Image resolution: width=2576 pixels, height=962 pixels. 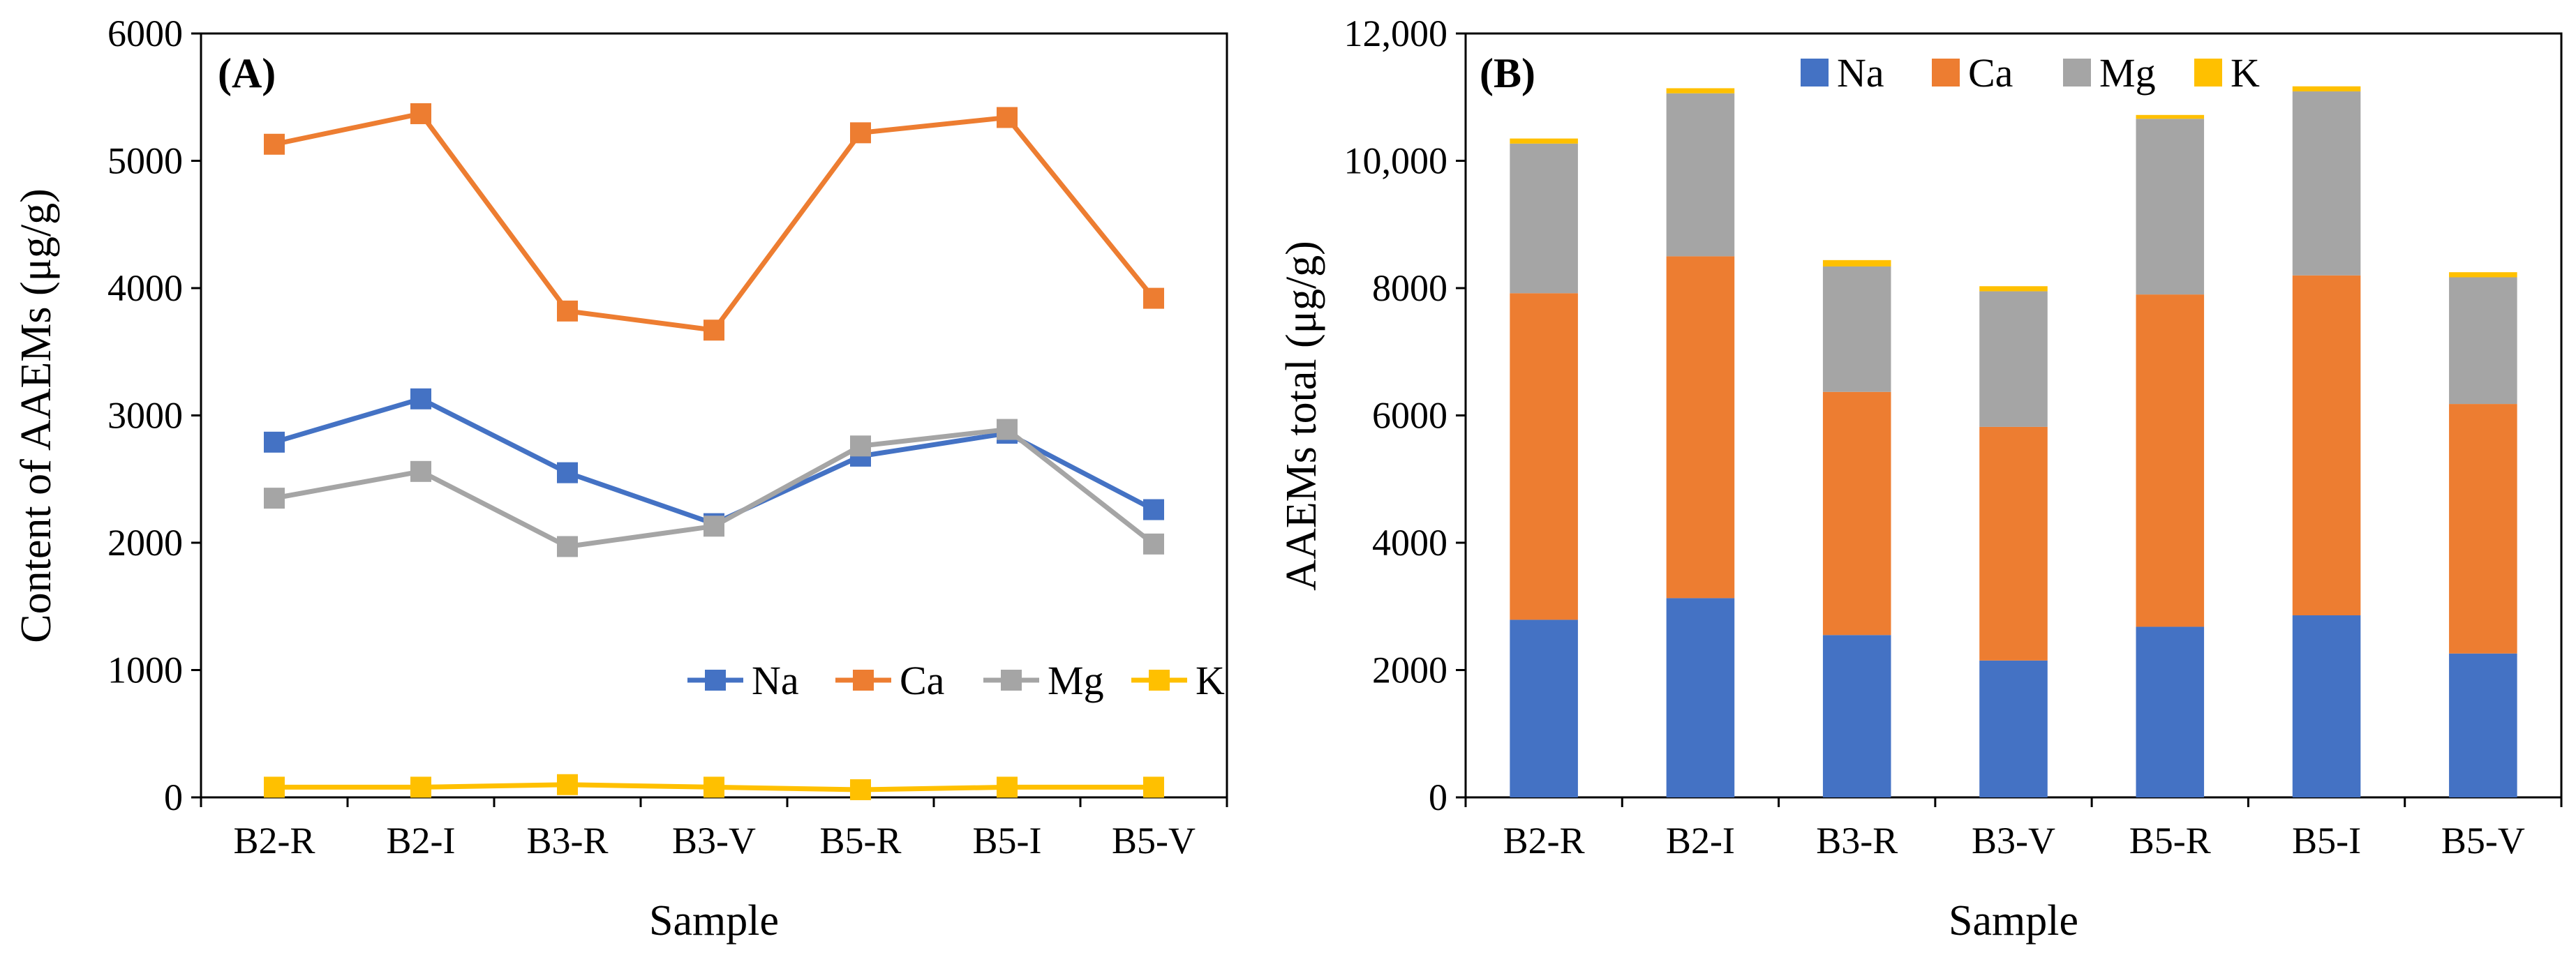 I want to click on chart-a-x-tick-label: B5-I, so click(x=1007, y=841).